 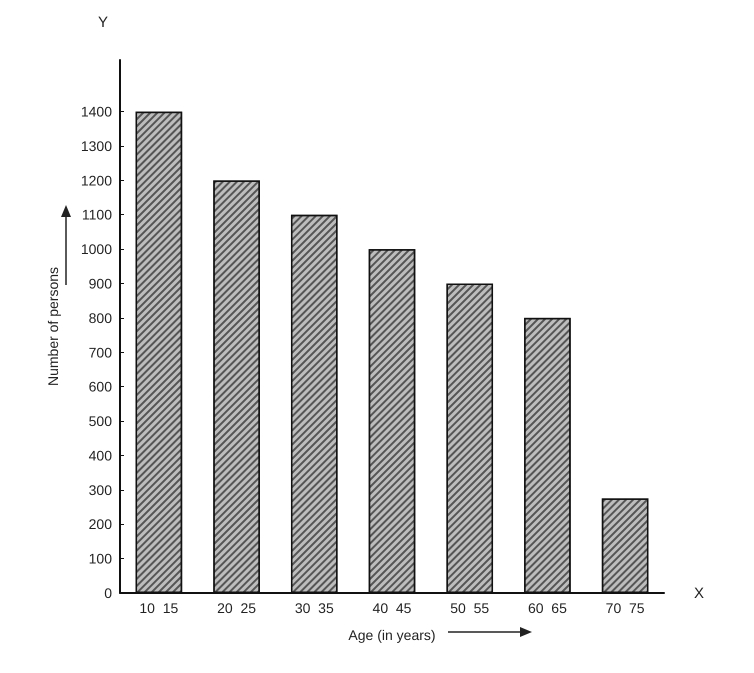 What do you see at coordinates (392, 635) in the screenshot?
I see `x-axis-title: Age (in years)` at bounding box center [392, 635].